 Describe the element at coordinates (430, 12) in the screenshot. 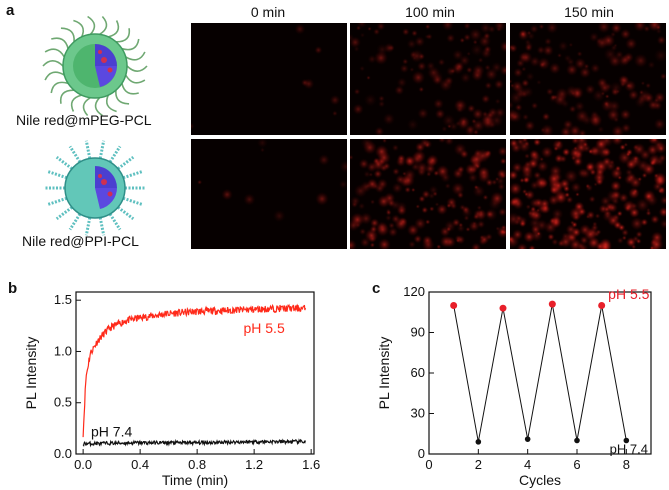

I see `column-title-100min: 100 min` at that location.